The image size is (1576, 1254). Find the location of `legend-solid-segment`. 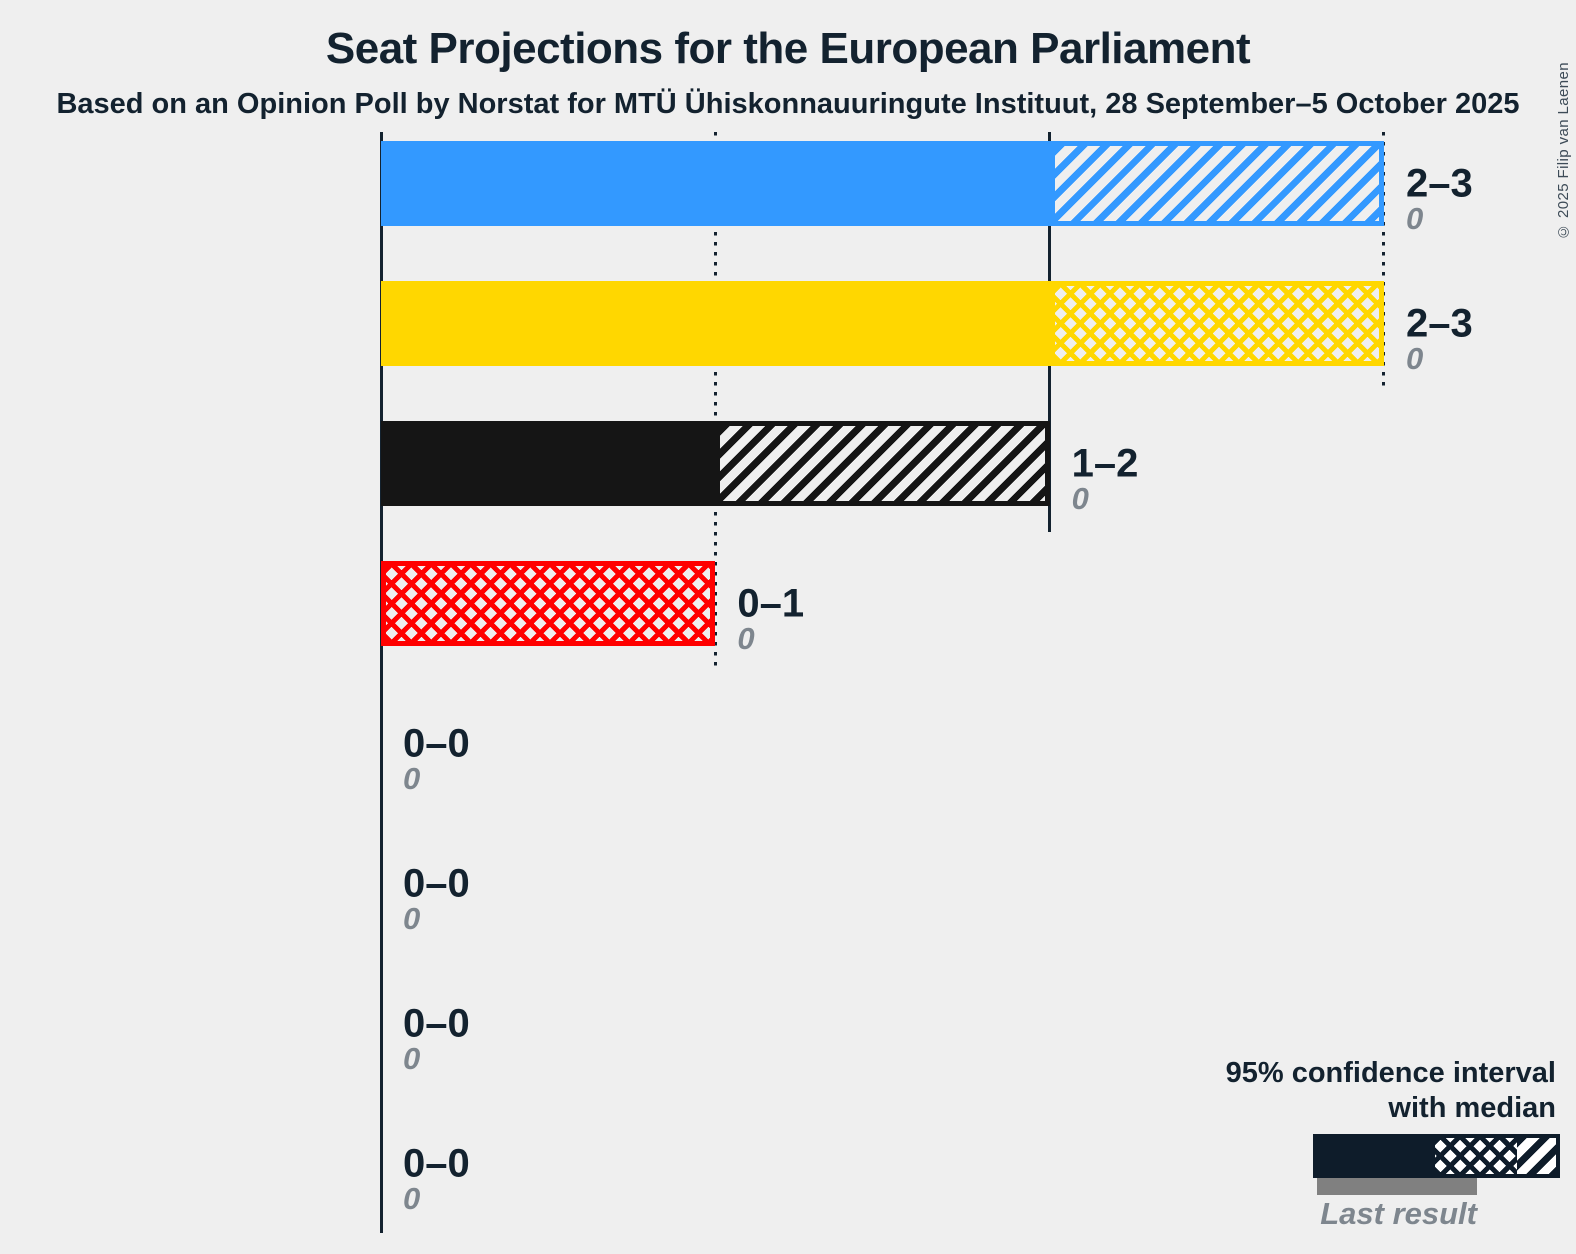

legend-solid-segment is located at coordinates (1376, 1156).